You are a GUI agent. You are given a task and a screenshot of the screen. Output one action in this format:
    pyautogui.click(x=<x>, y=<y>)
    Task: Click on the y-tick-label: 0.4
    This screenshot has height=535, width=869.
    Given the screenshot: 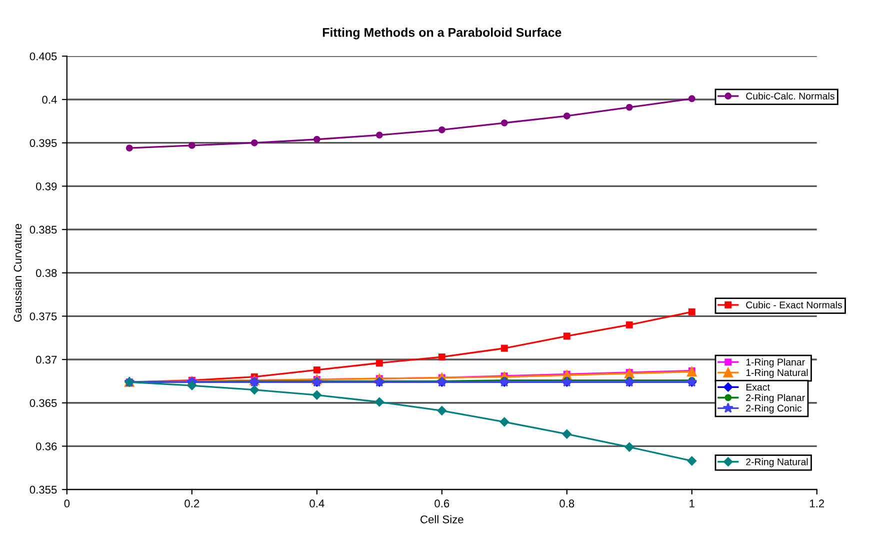 What is the action you would take?
    pyautogui.click(x=49, y=100)
    